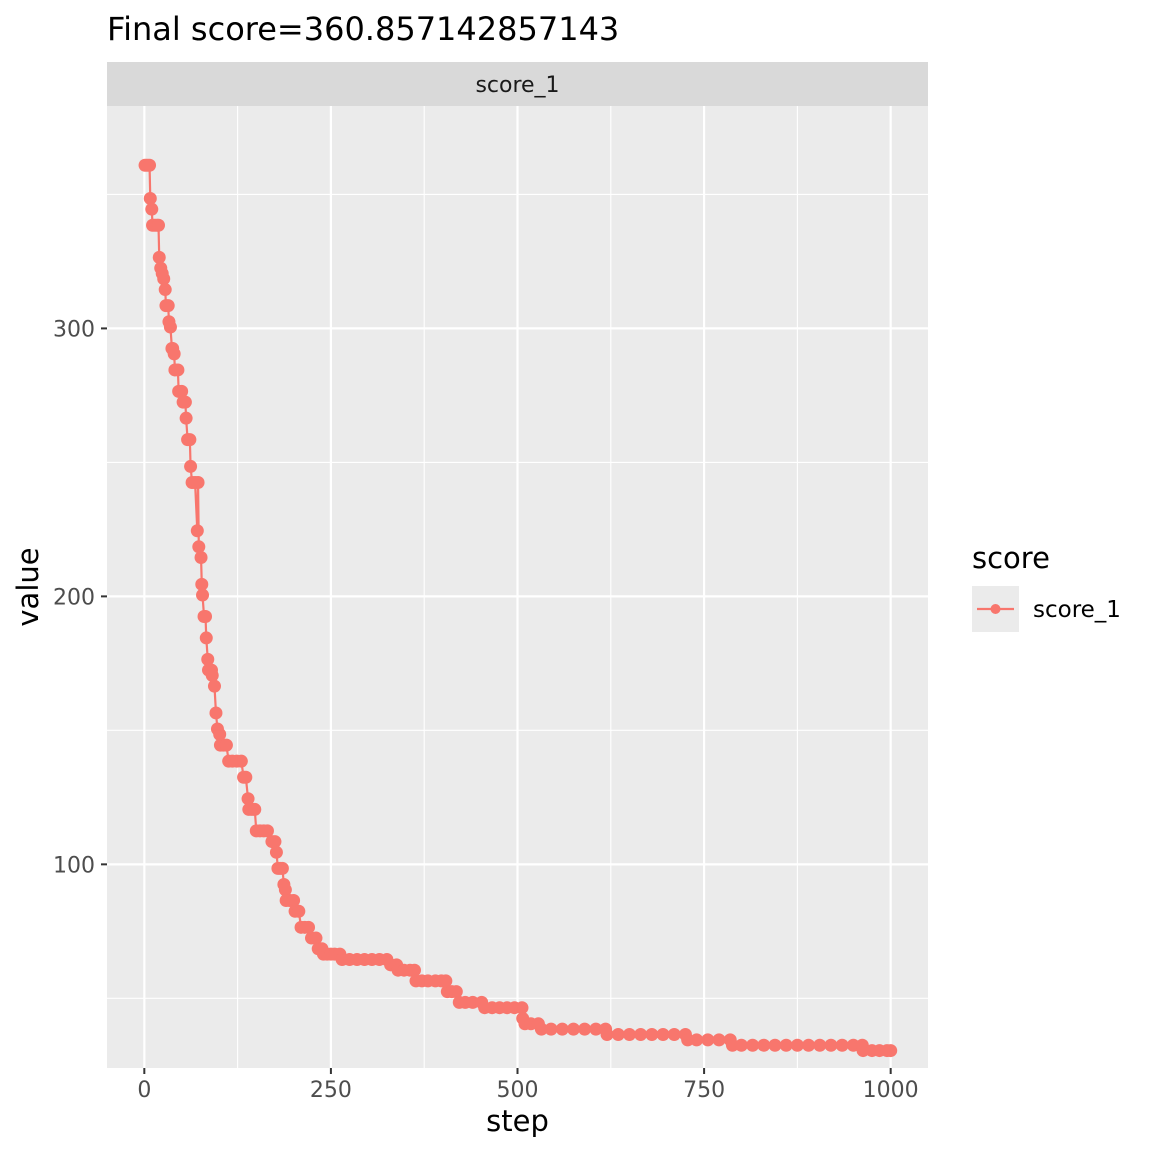  I want to click on y-tick-label: 100, so click(74, 865).